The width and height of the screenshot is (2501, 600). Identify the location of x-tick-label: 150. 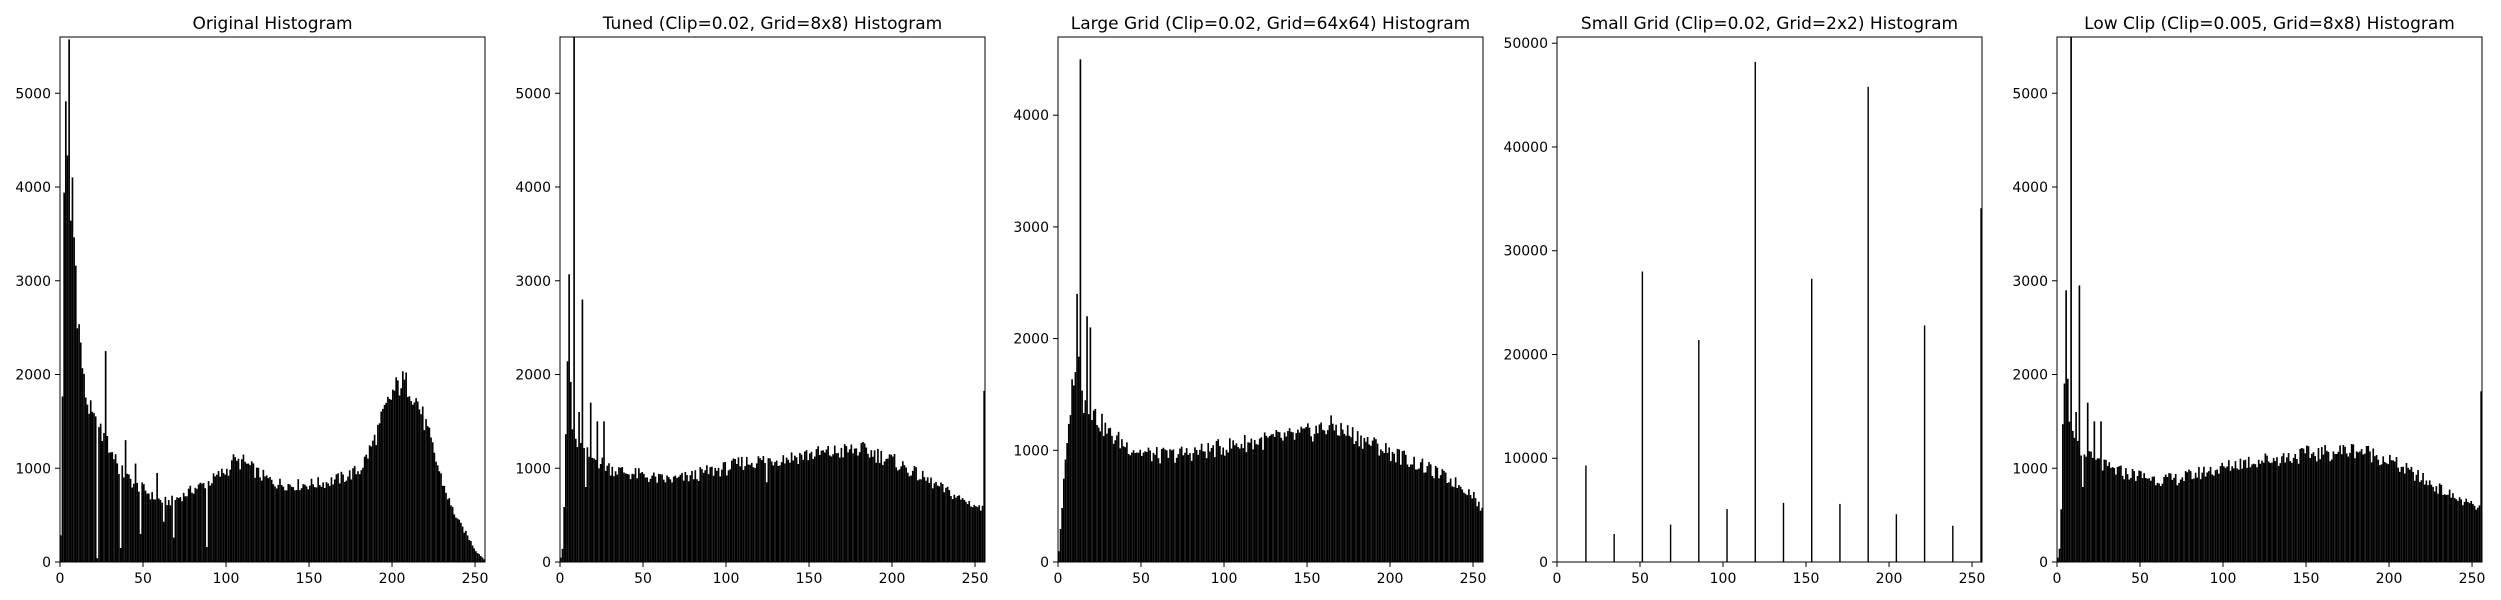
(2306, 579).